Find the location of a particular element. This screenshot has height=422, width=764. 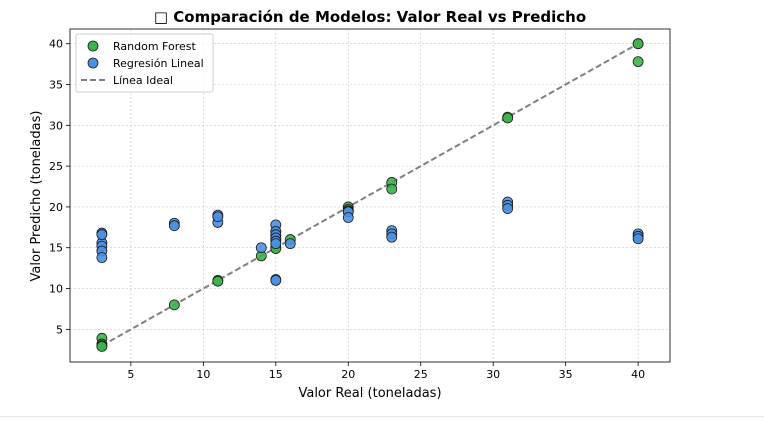

page-divider is located at coordinates (382, 416).